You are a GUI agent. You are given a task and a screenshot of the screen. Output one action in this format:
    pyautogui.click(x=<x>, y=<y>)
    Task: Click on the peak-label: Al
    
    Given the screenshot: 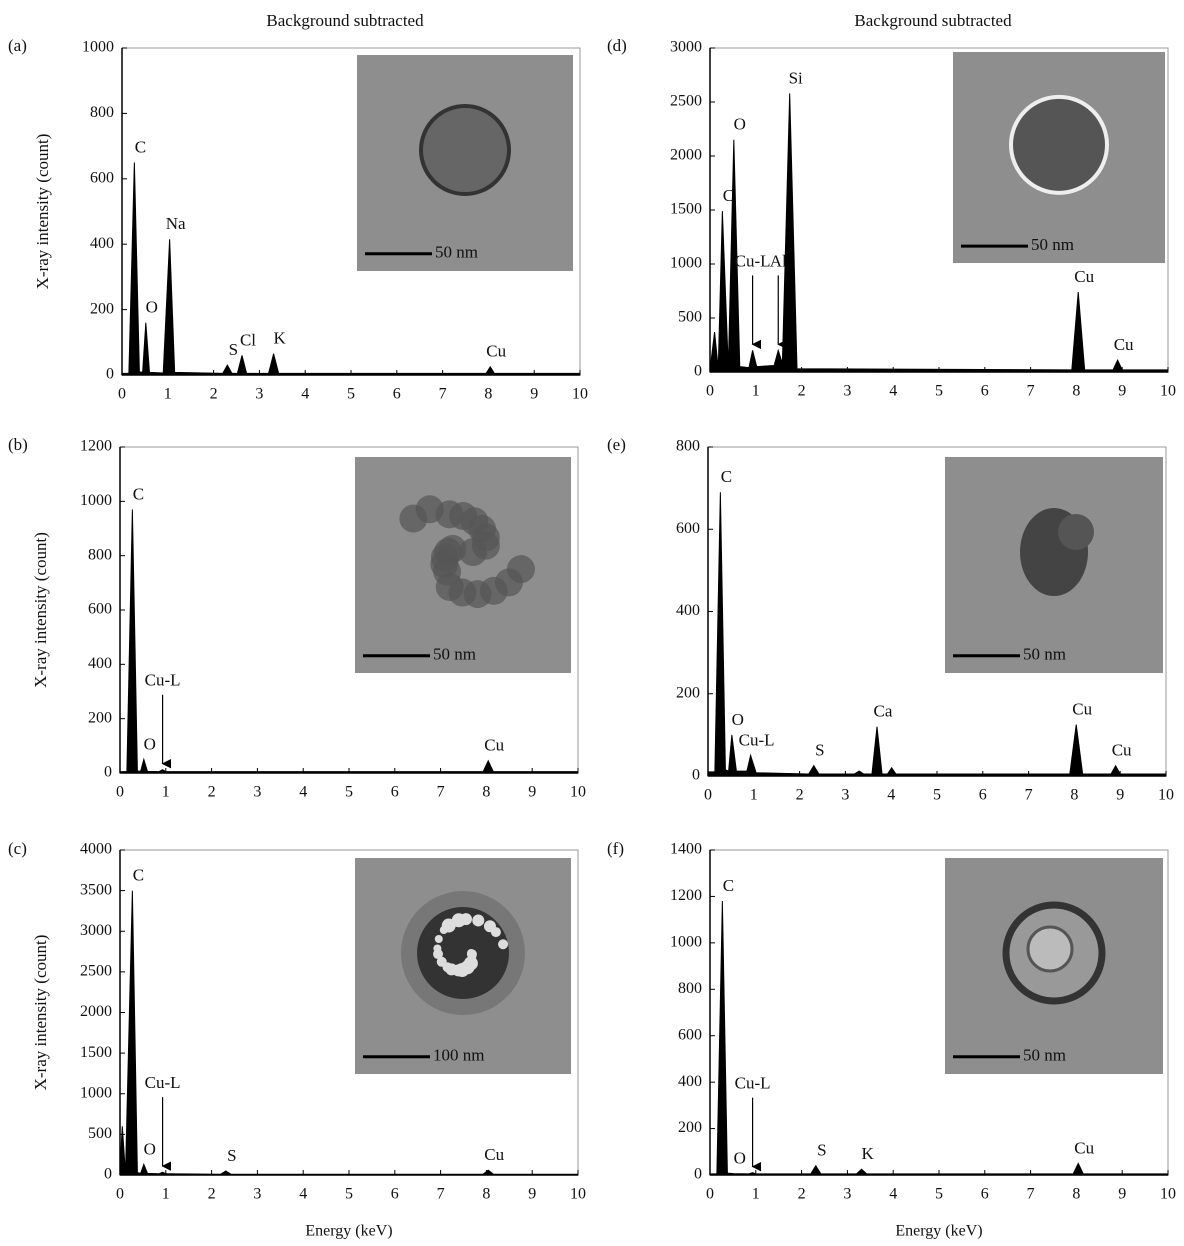 What is the action you would take?
    pyautogui.click(x=778, y=260)
    